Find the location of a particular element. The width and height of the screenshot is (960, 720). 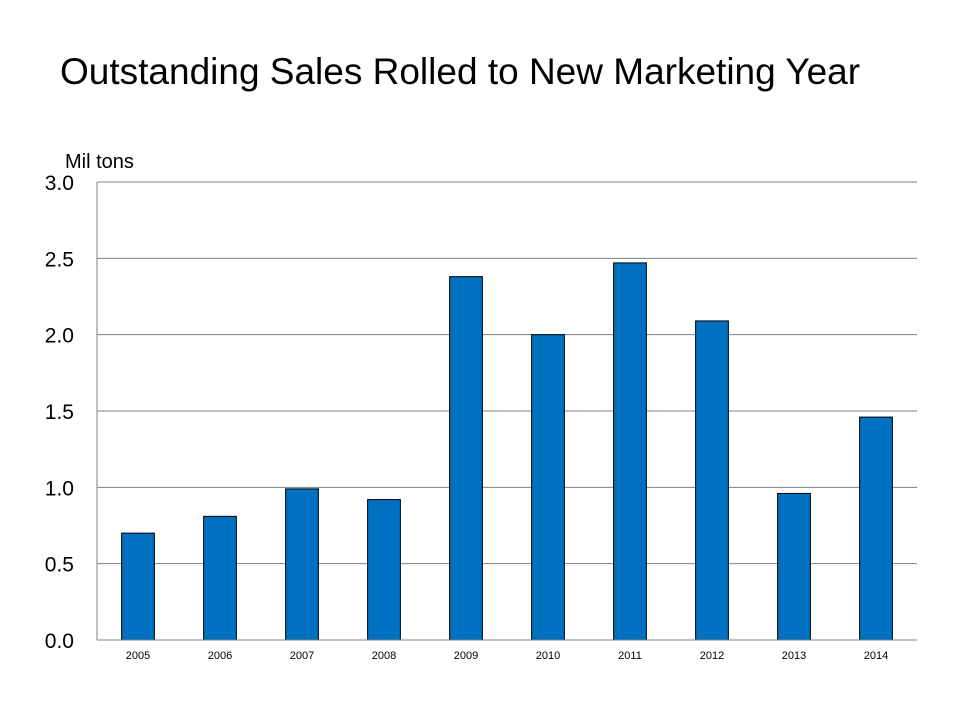

bar-2010 is located at coordinates (548, 487).